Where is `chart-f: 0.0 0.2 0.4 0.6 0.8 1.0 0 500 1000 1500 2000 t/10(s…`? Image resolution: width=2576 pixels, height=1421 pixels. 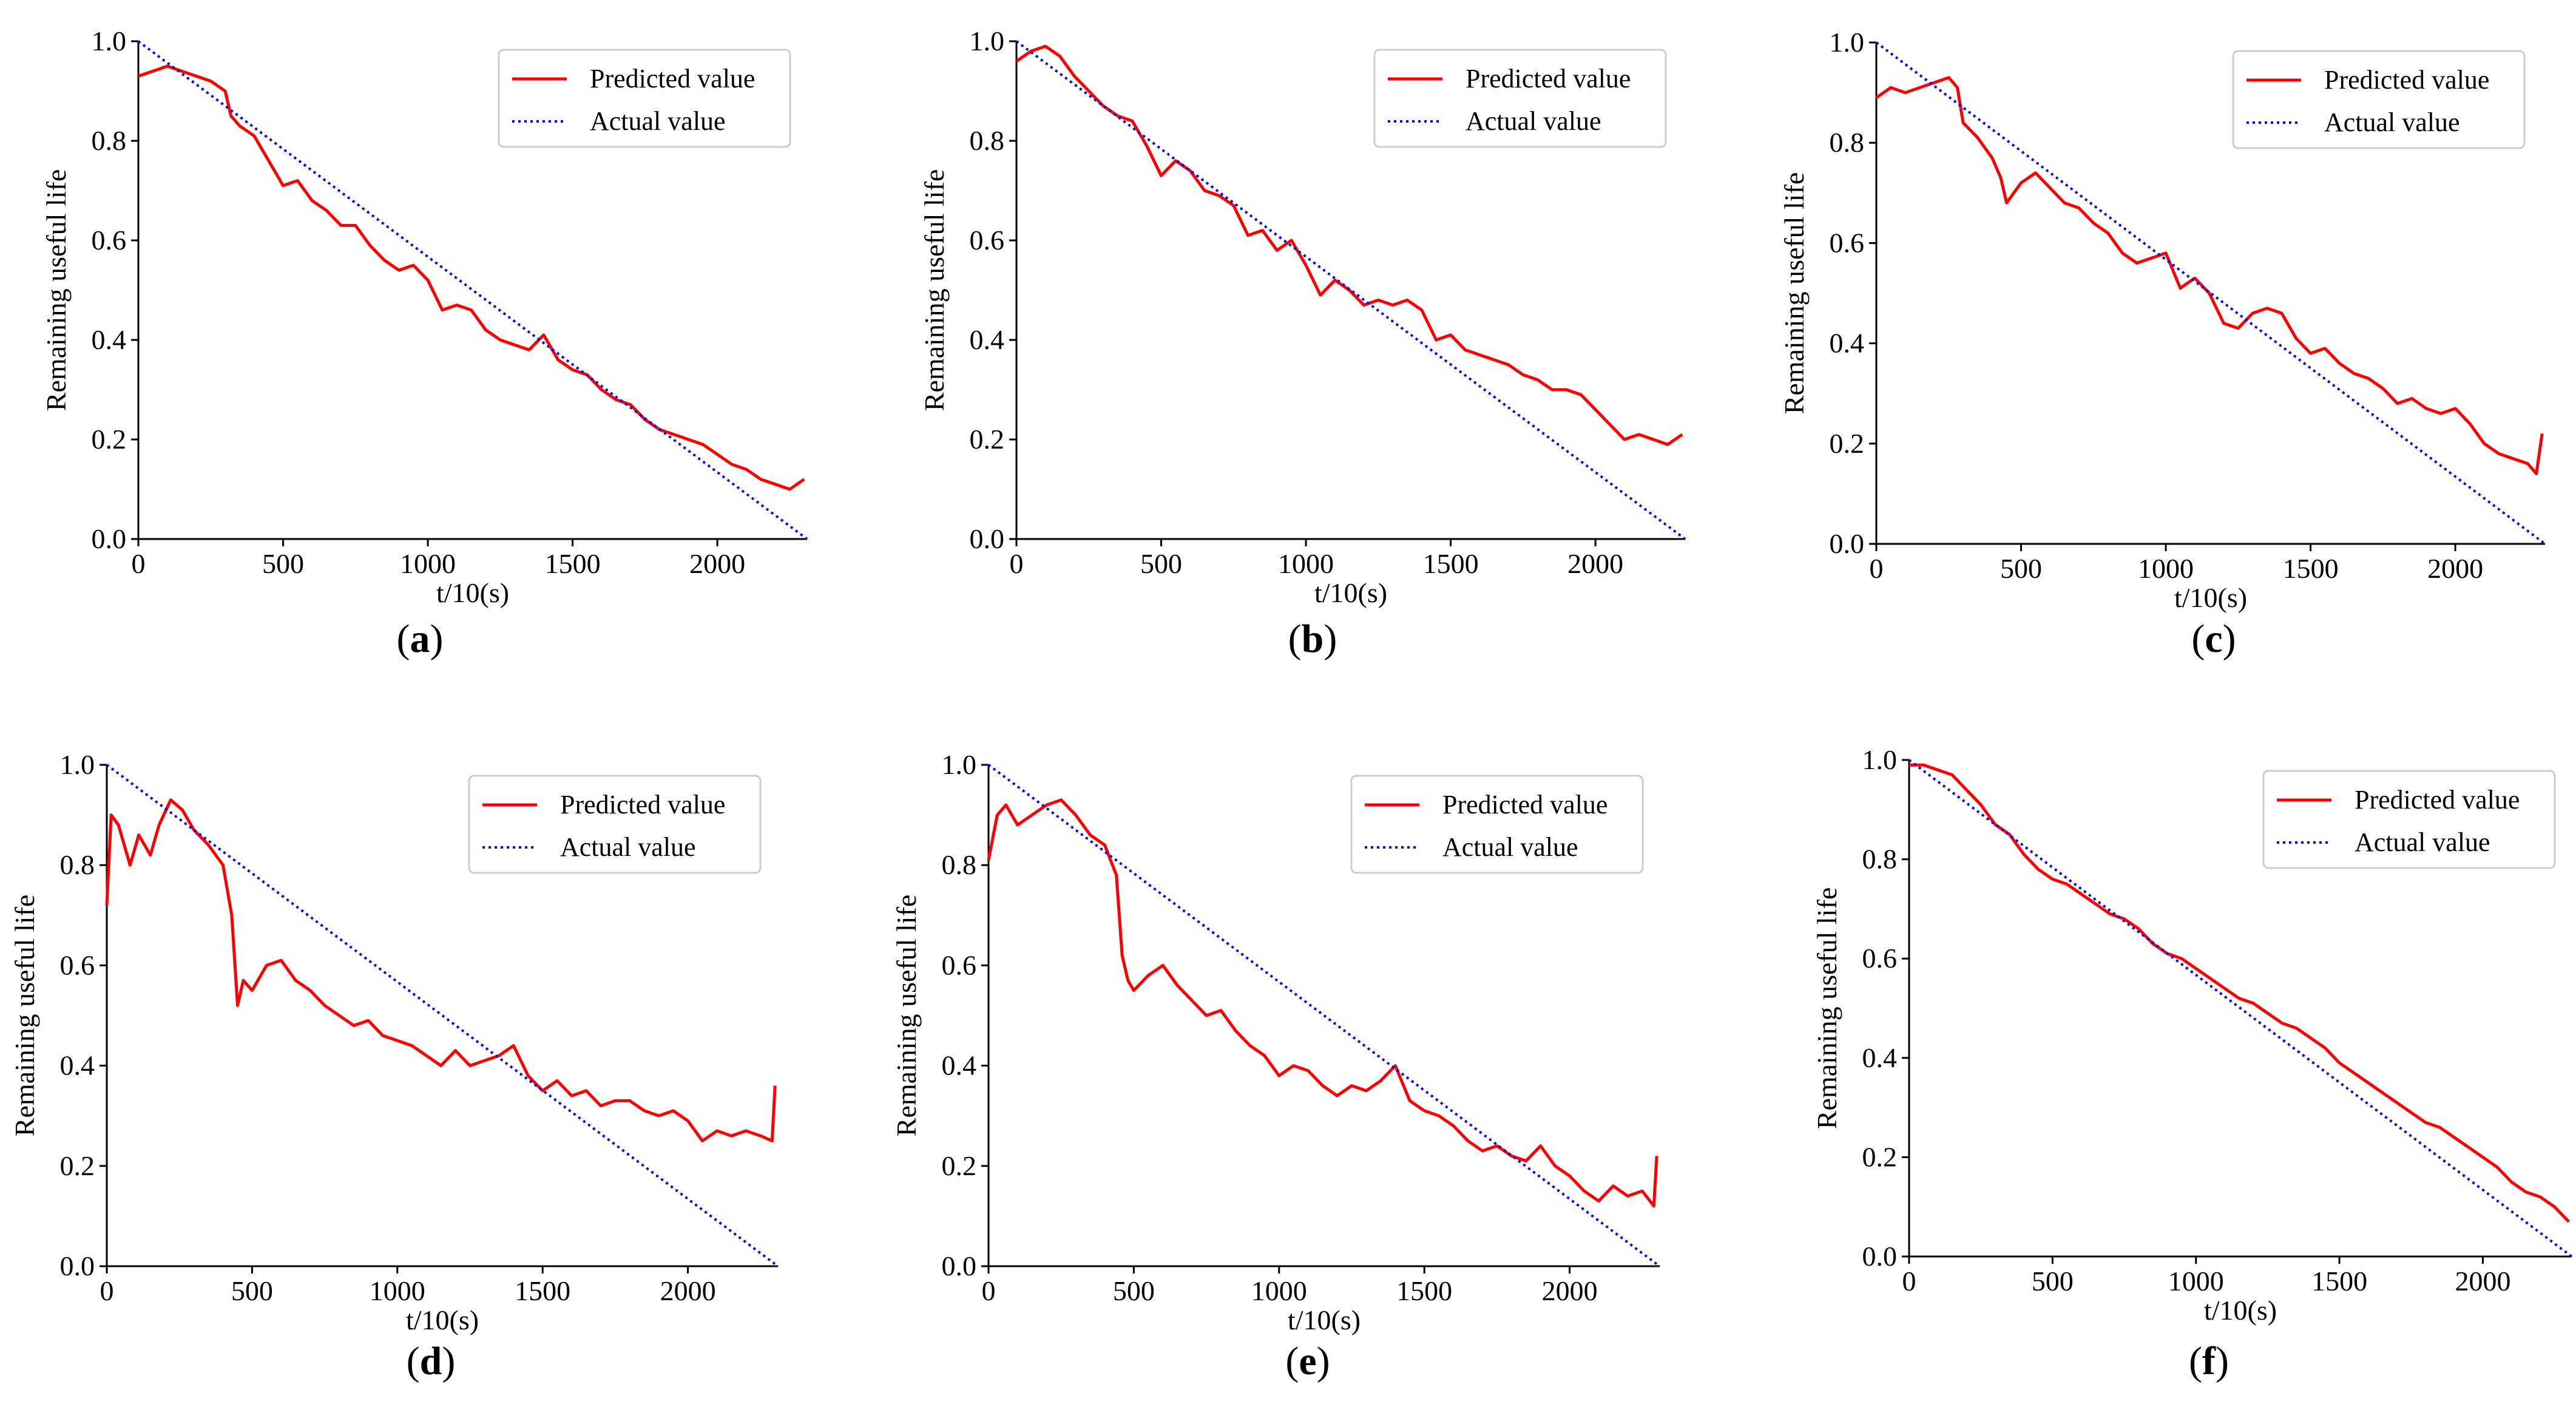
chart-f: 0.0 0.2 0.4 0.6 0.8 1.0 0 500 1000 1500 2000 t/10(s… is located at coordinates (2192, 1035).